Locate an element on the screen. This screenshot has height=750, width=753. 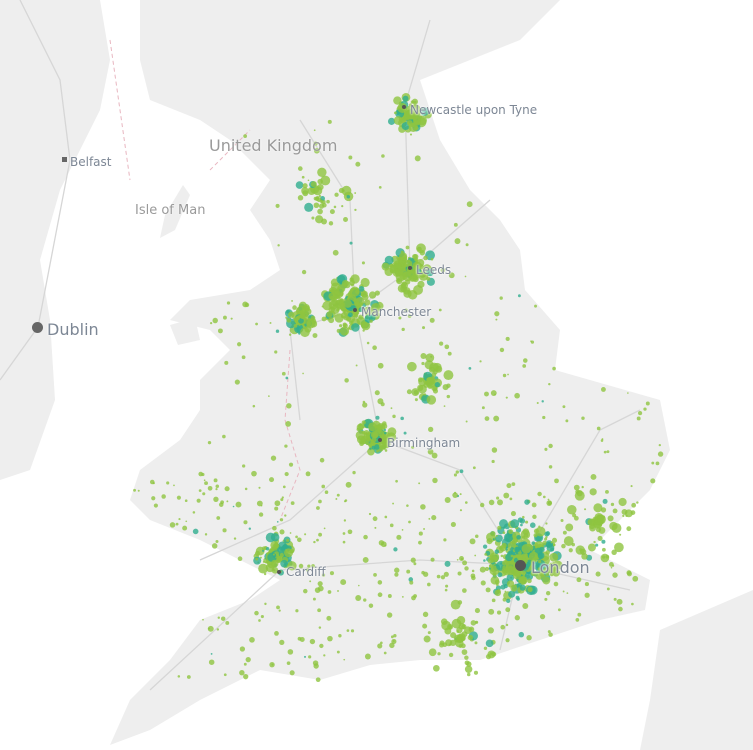
city-label-birmingham: Birmingham is located at coordinates (424, 443).